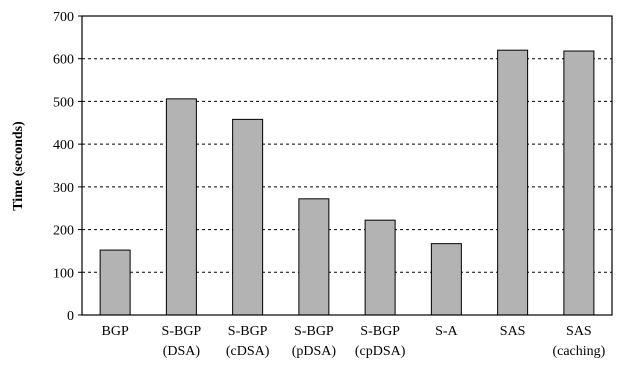 This screenshot has width=624, height=368. I want to click on y-tick-label: 500, so click(63, 102).